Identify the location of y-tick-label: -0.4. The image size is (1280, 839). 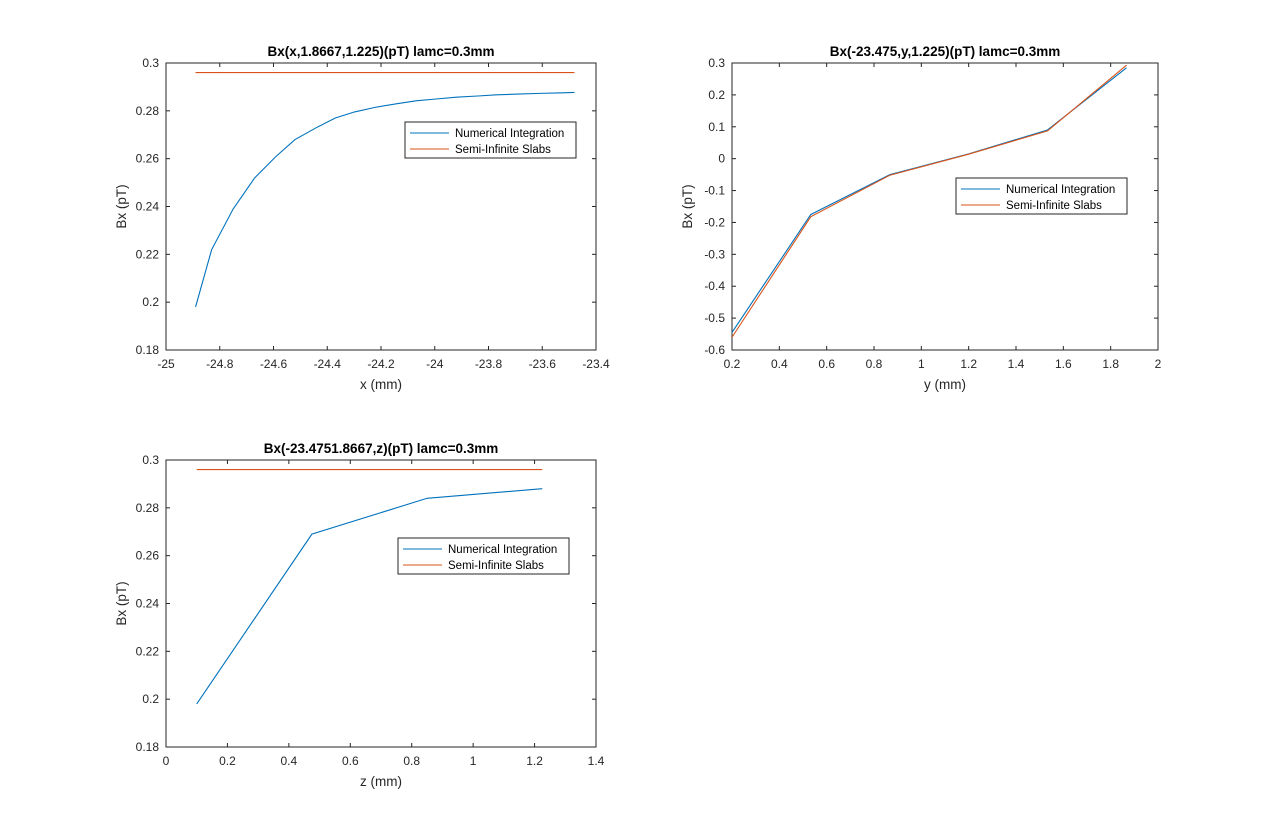
(714, 286).